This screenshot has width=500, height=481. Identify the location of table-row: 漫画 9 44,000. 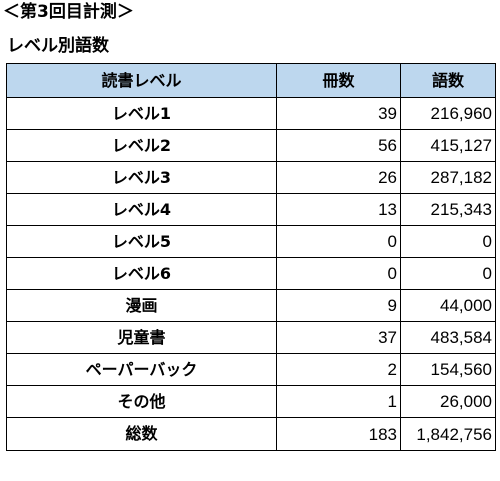
(251, 305).